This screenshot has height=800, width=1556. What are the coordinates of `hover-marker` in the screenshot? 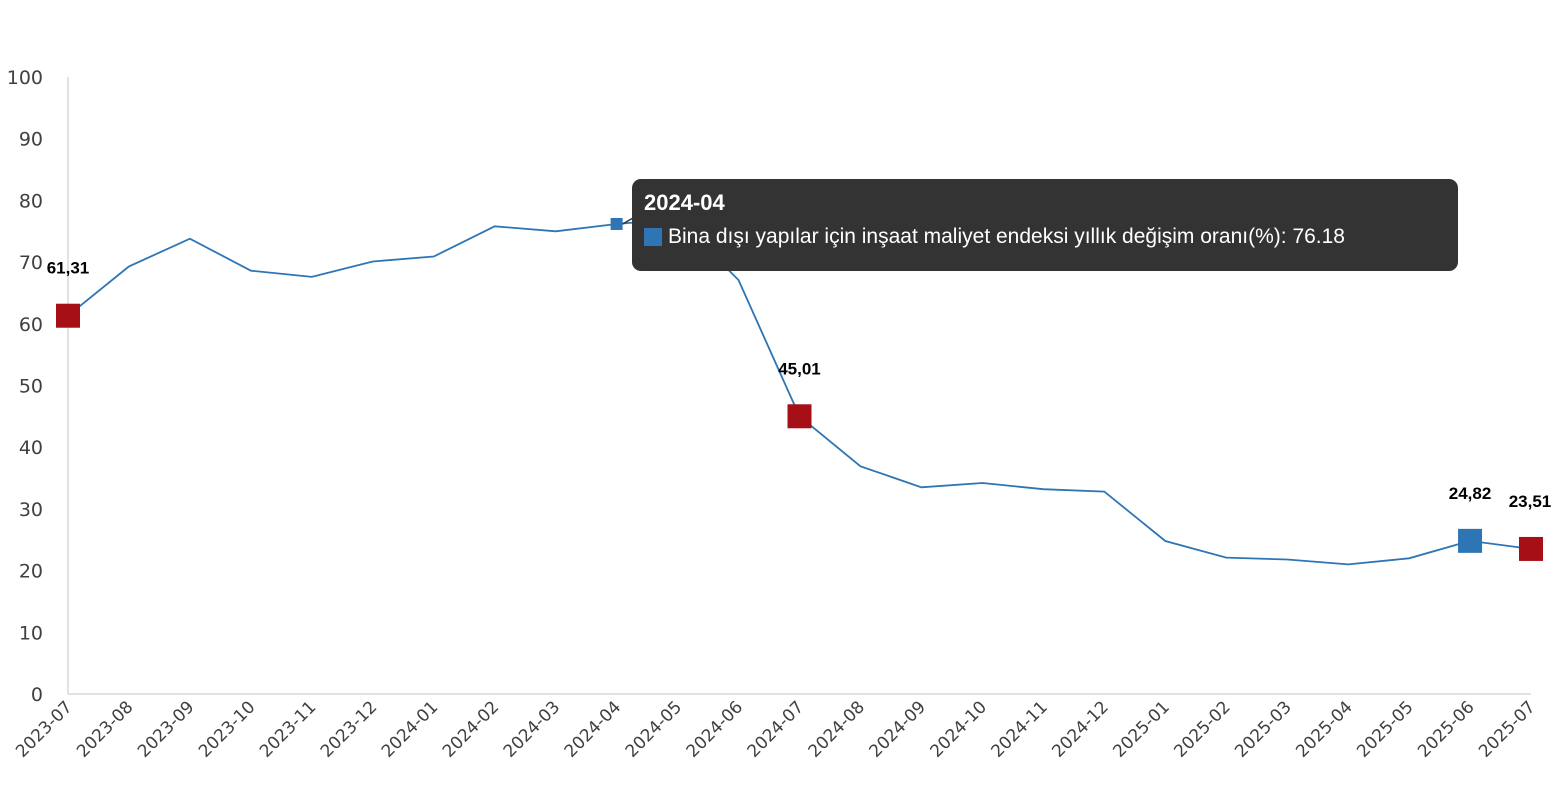 It's located at (616, 223).